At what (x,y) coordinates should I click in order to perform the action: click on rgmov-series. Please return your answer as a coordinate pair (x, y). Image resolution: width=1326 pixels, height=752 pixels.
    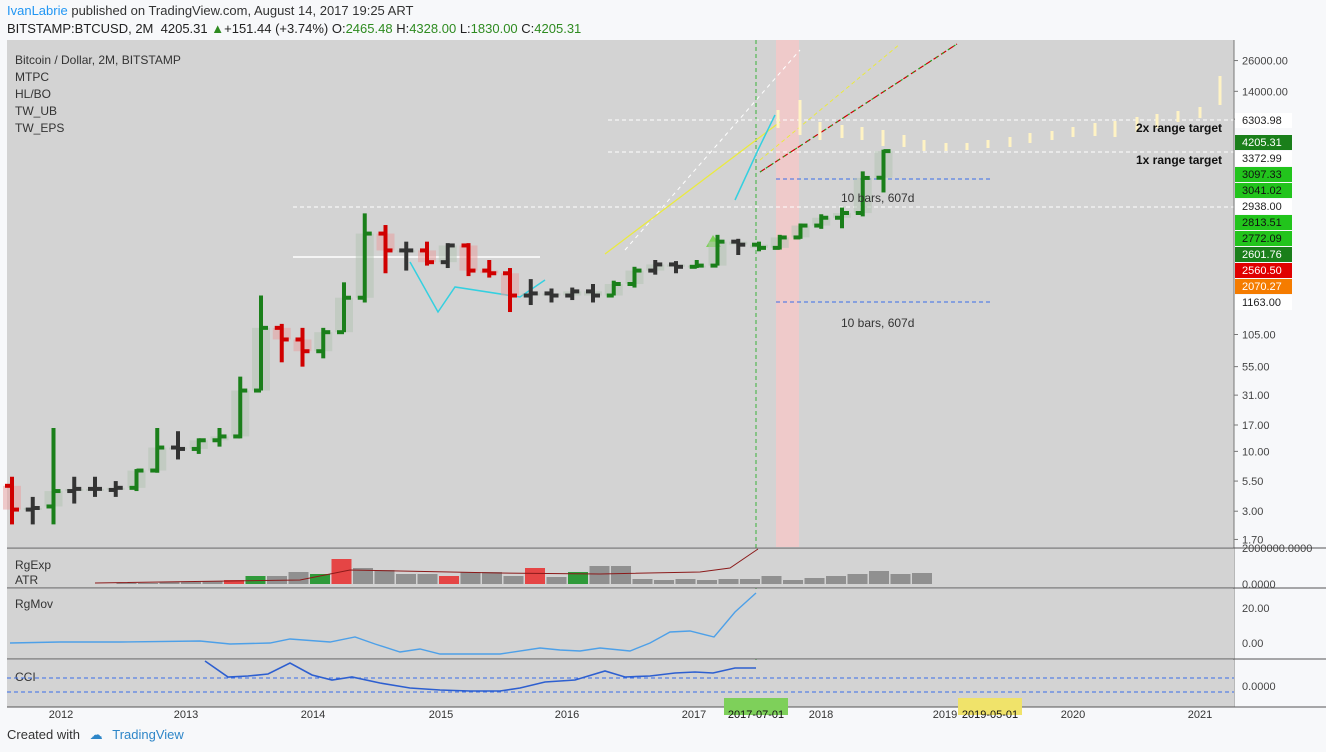
    Looking at the image, I should click on (383, 623).